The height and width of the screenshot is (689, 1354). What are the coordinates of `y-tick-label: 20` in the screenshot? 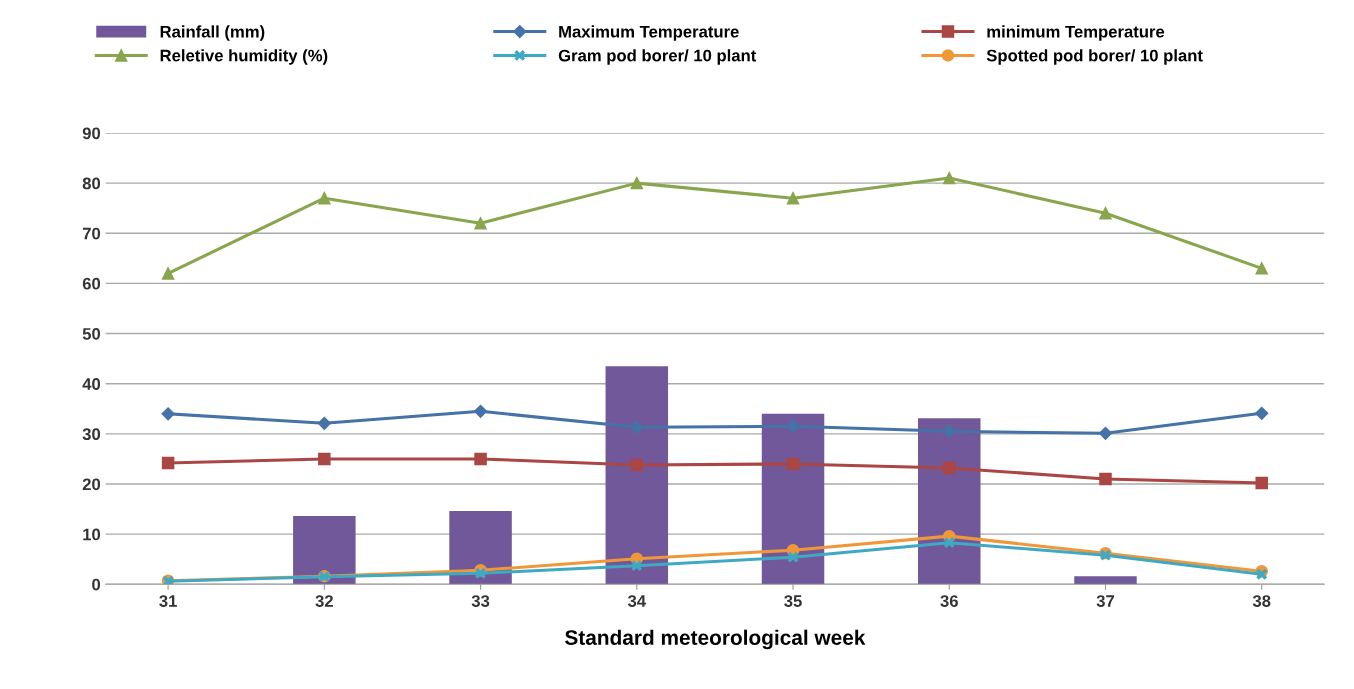 It's located at (91, 484).